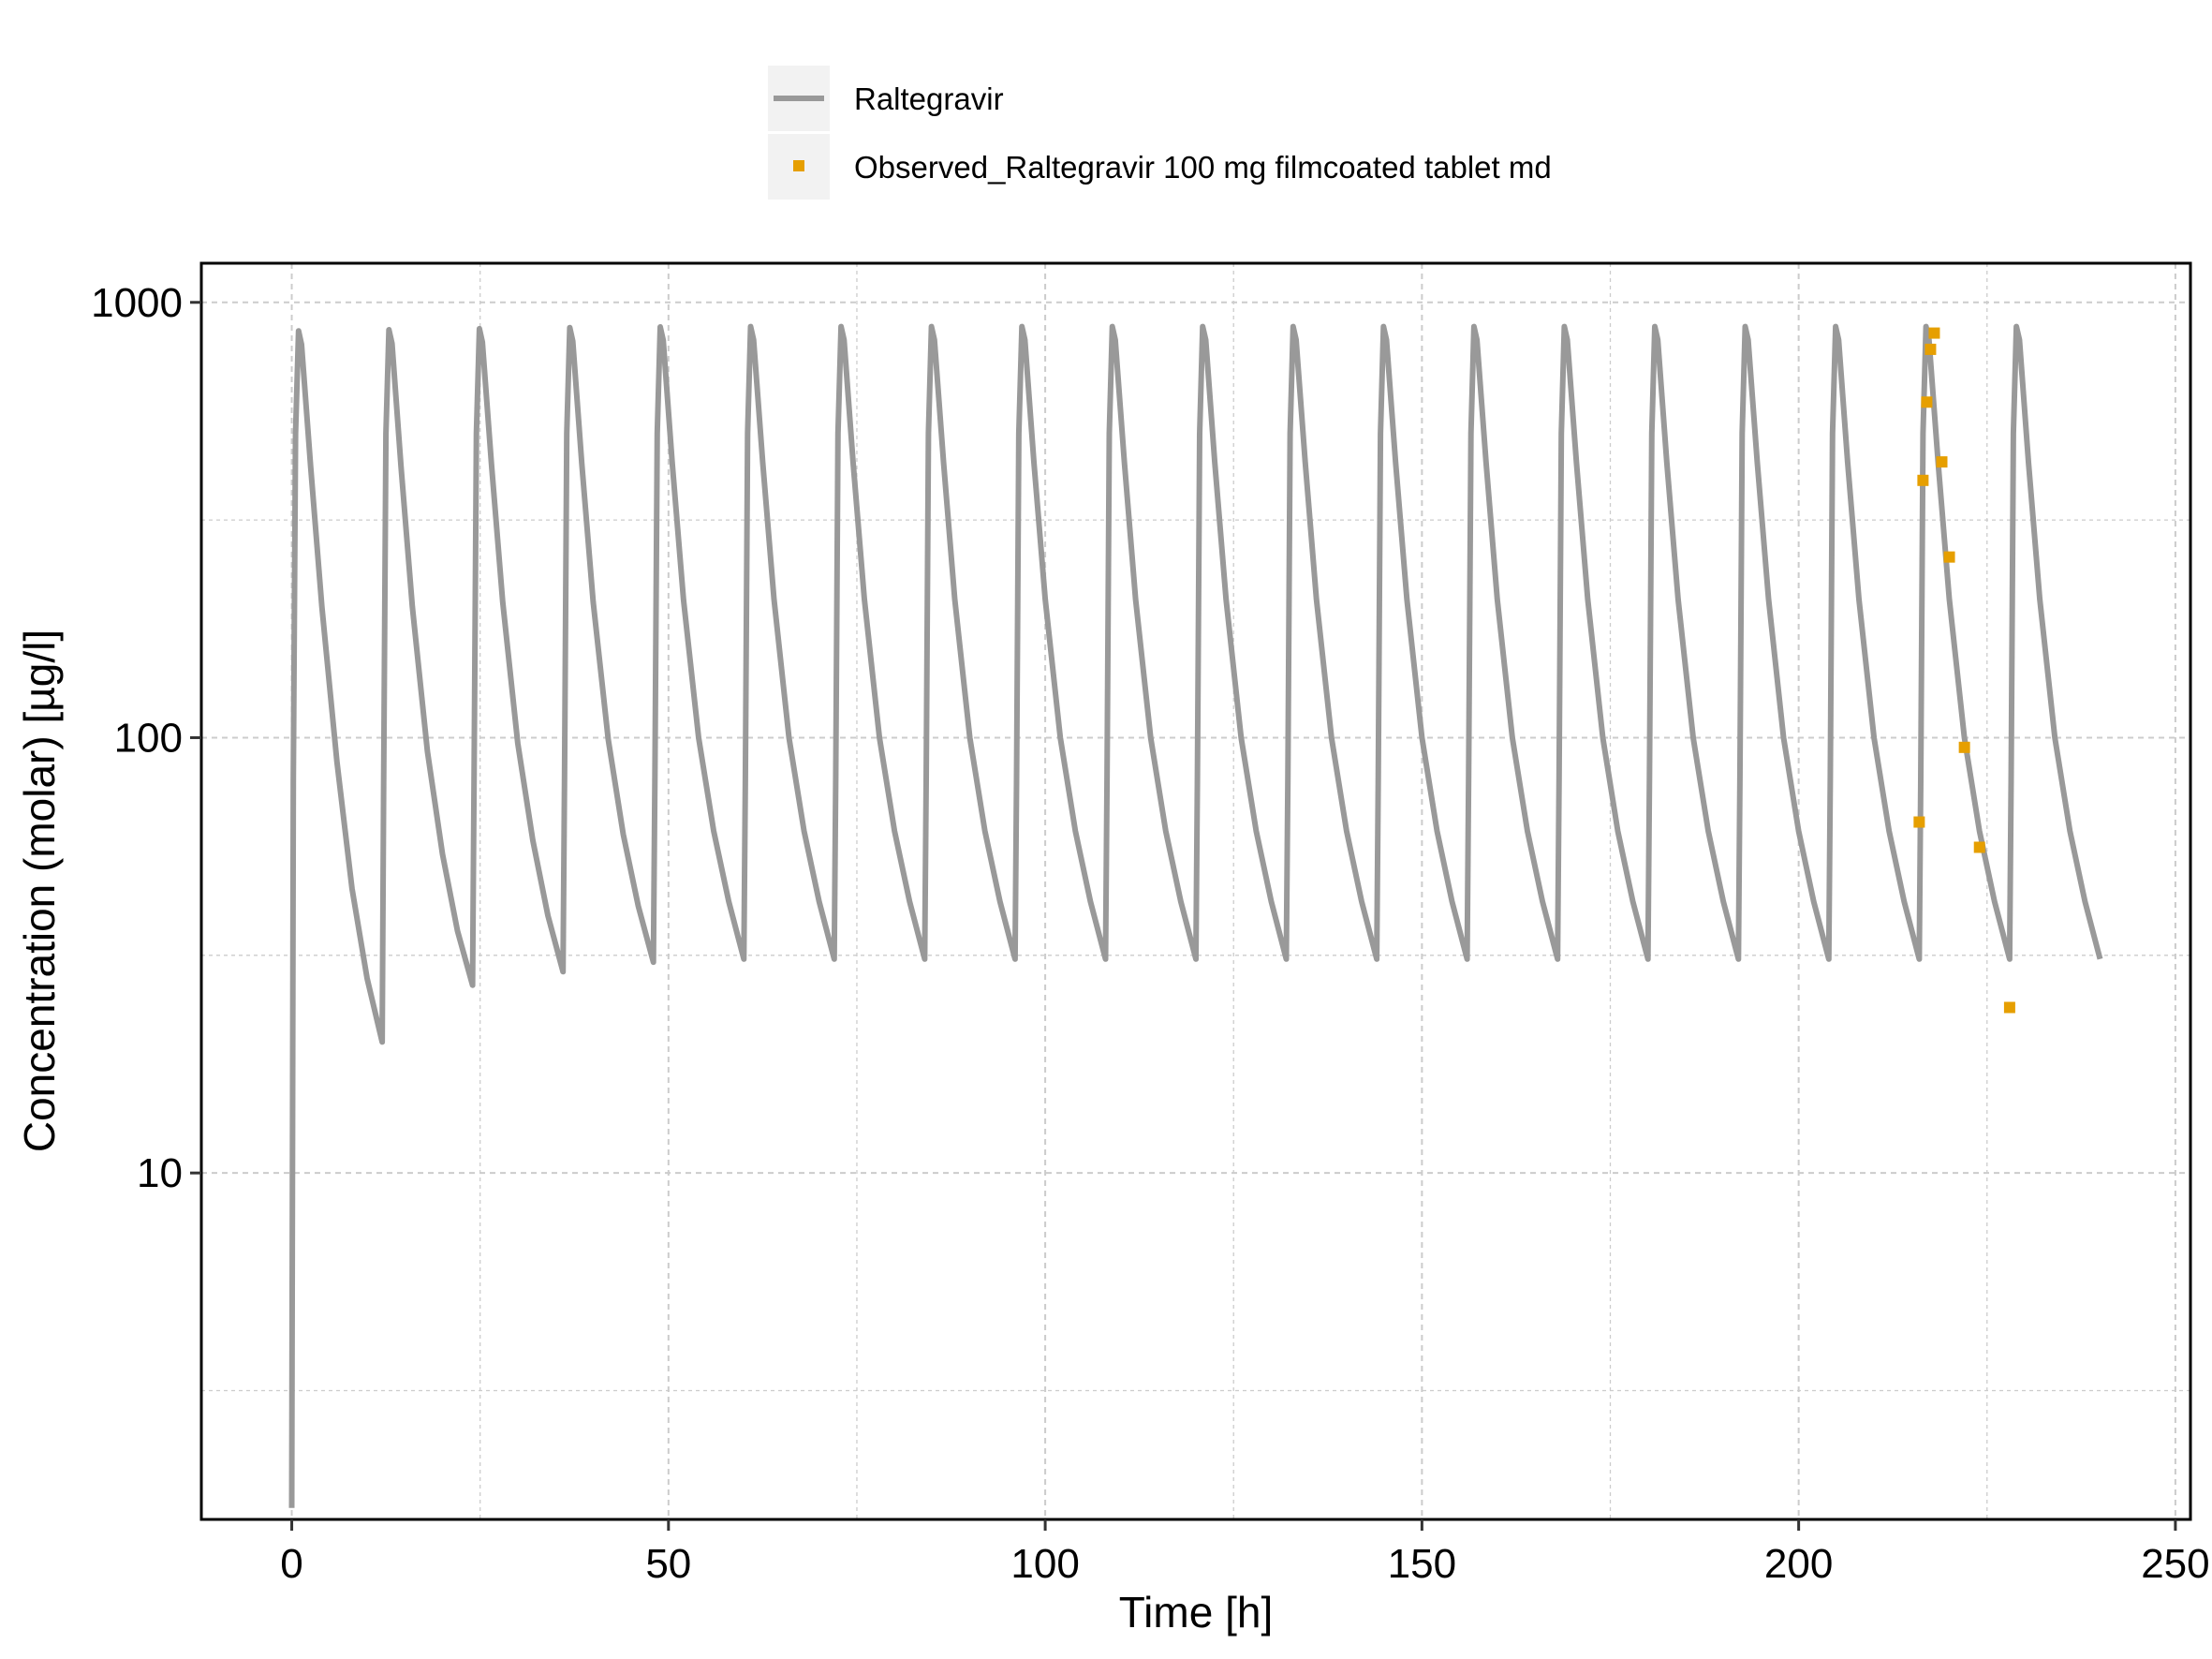 The height and width of the screenshot is (1659, 2212). I want to click on observed-series-layer, so click(1964, 671).